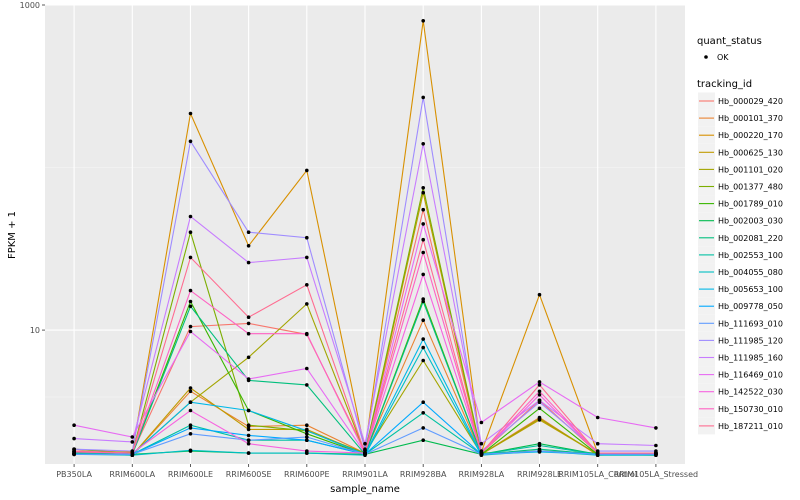  What do you see at coordinates (729, 41) in the screenshot?
I see `quant-status-legend-title: quant_status` at bounding box center [729, 41].